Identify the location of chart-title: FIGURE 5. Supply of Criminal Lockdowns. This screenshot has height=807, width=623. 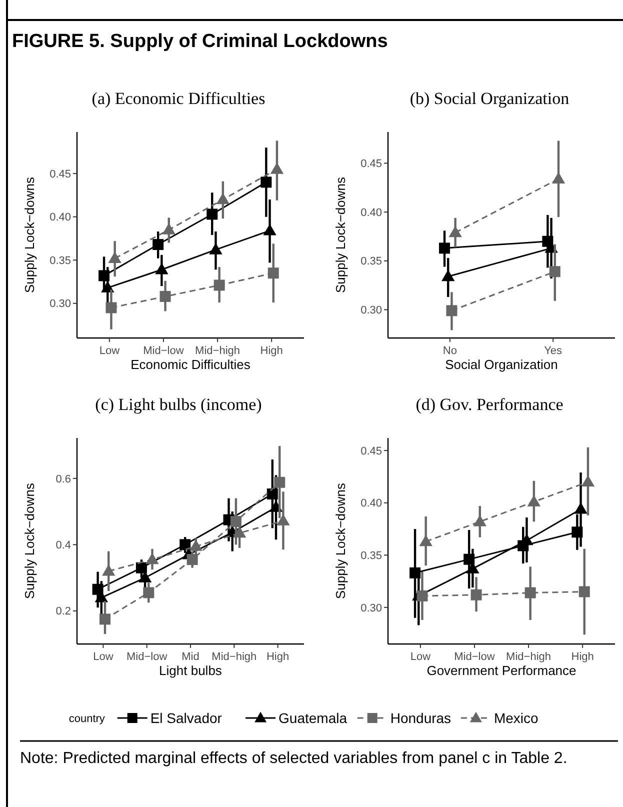
(200, 41).